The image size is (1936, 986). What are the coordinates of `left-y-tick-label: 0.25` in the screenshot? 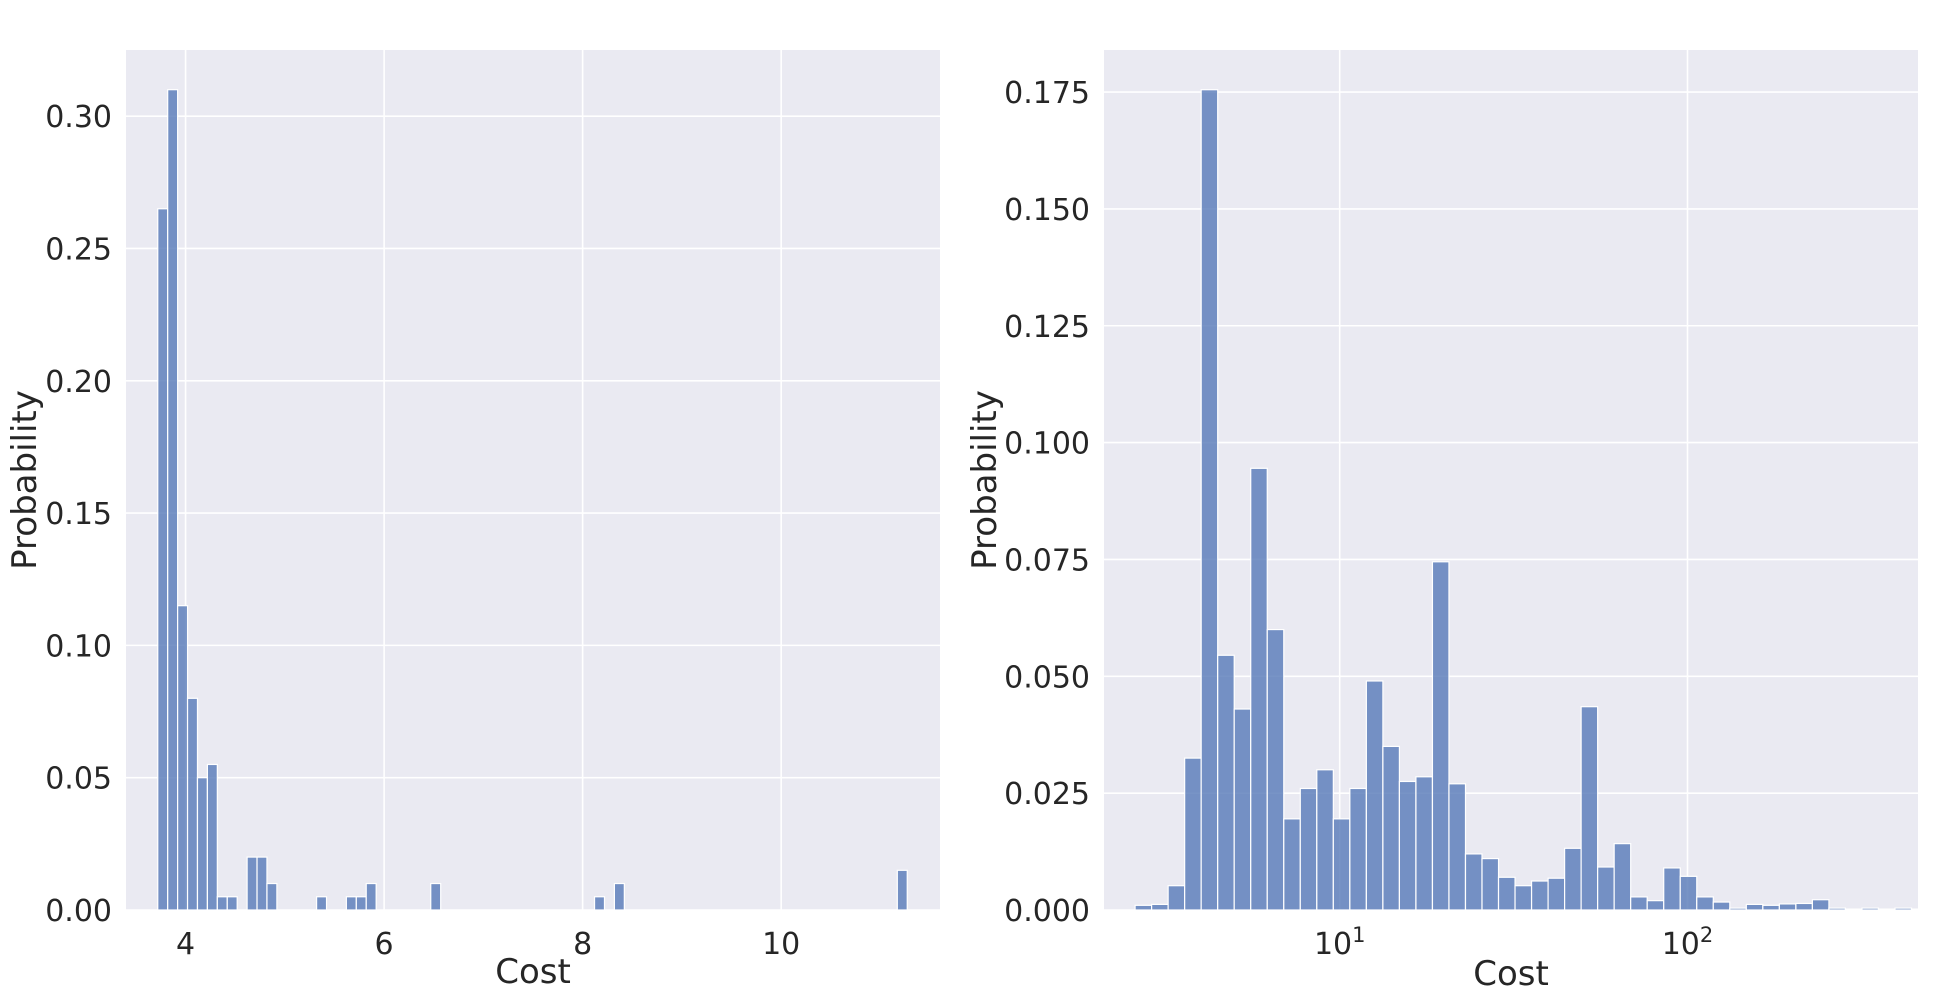 It's located at (78, 249).